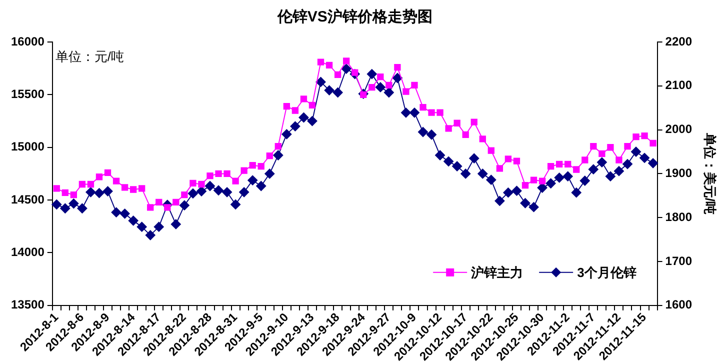 Image resolution: width=725 pixels, height=364 pixels. What do you see at coordinates (710, 173) in the screenshot?
I see `y2-axis-title: 单位：美元/吨` at bounding box center [710, 173].